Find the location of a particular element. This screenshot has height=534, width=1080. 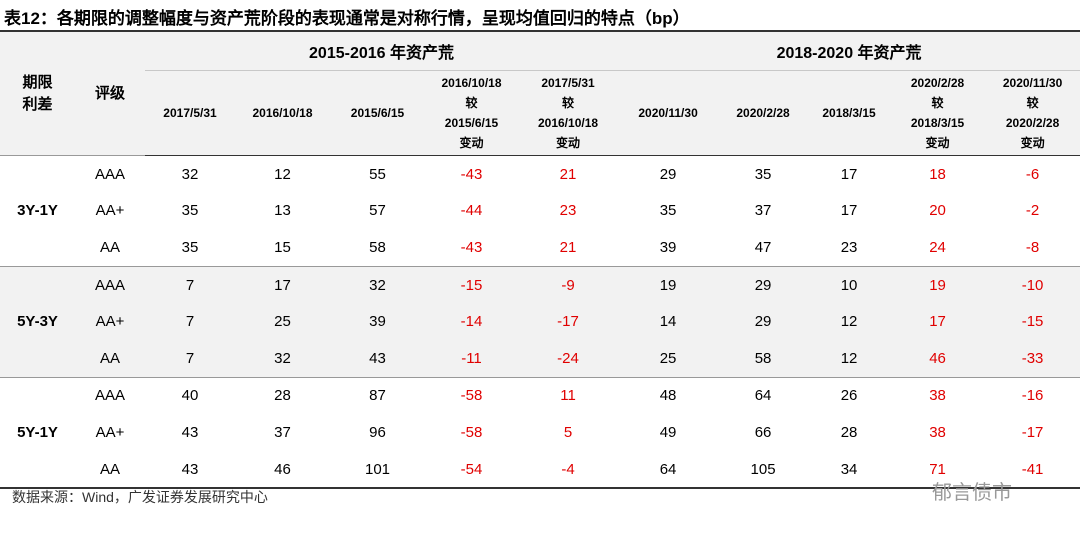

value-cell: 40 is located at coordinates (190, 395).